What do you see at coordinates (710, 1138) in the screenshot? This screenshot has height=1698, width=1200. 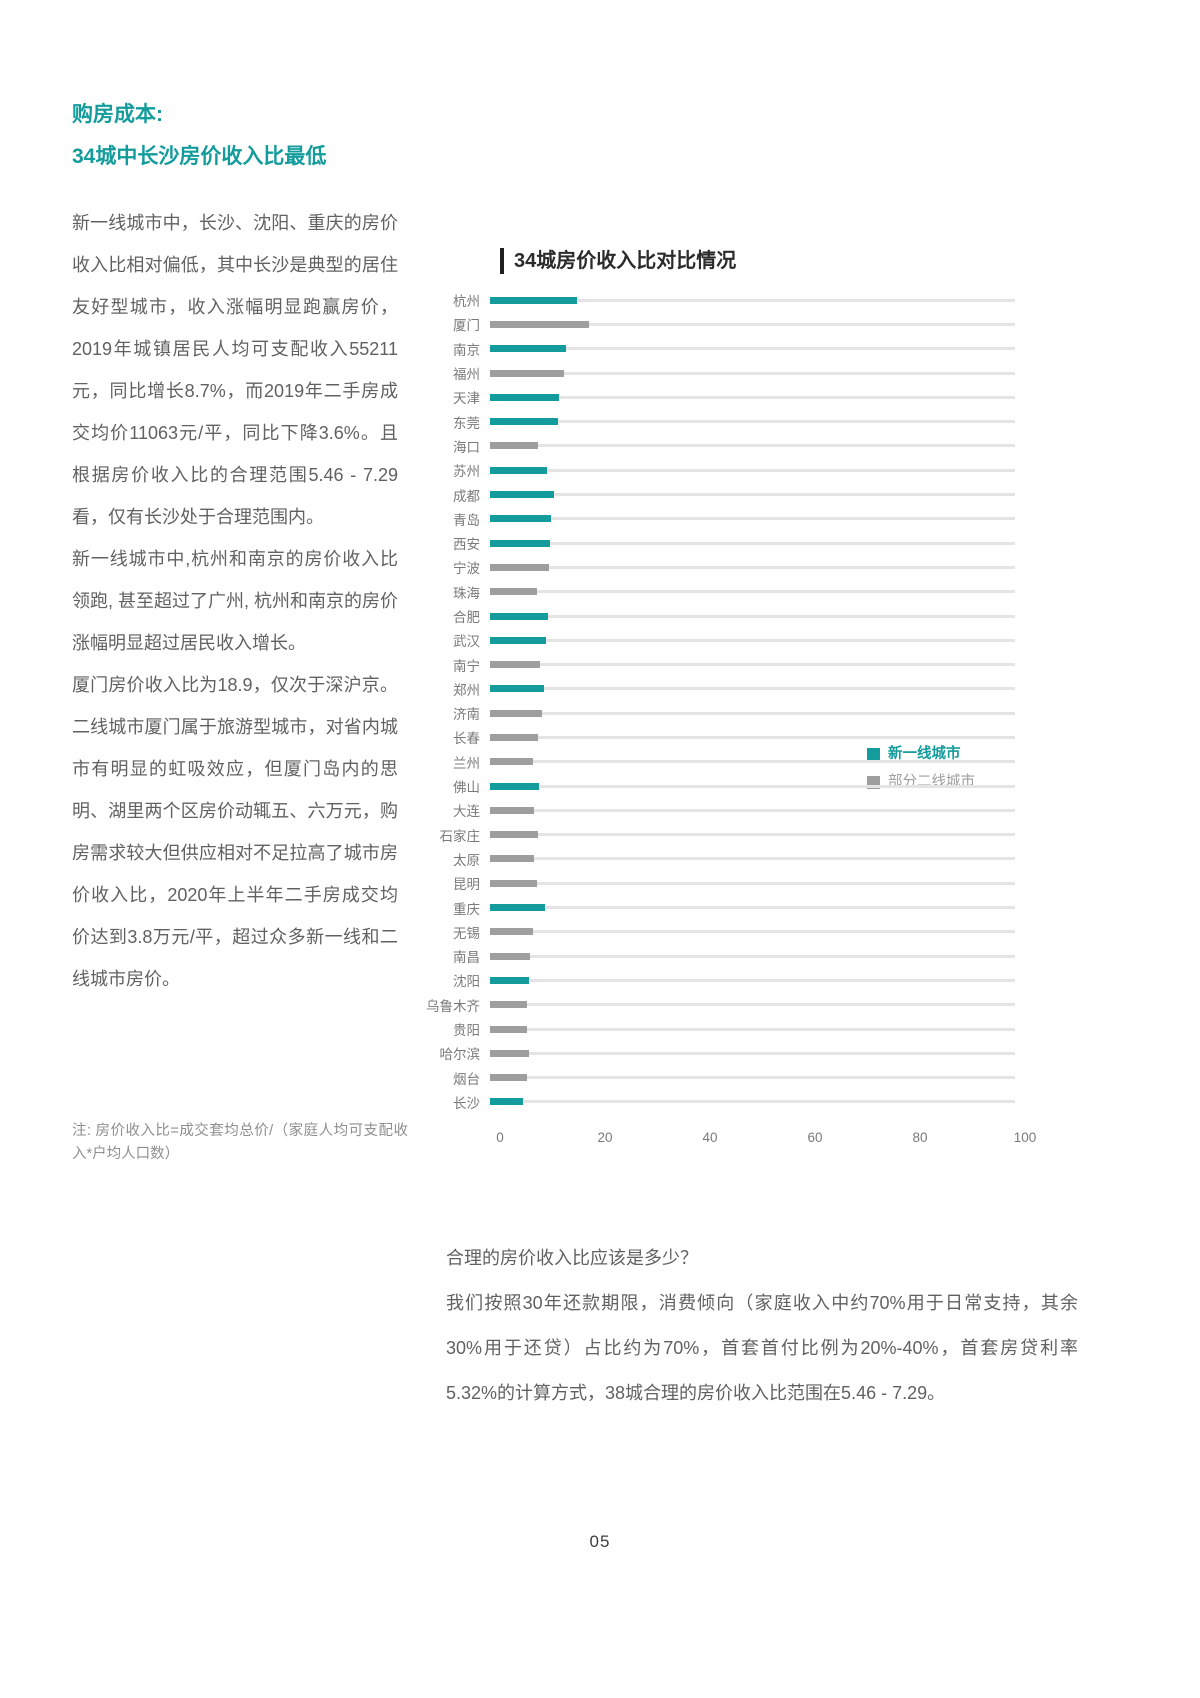 I see `x-tick-label: 40` at bounding box center [710, 1138].